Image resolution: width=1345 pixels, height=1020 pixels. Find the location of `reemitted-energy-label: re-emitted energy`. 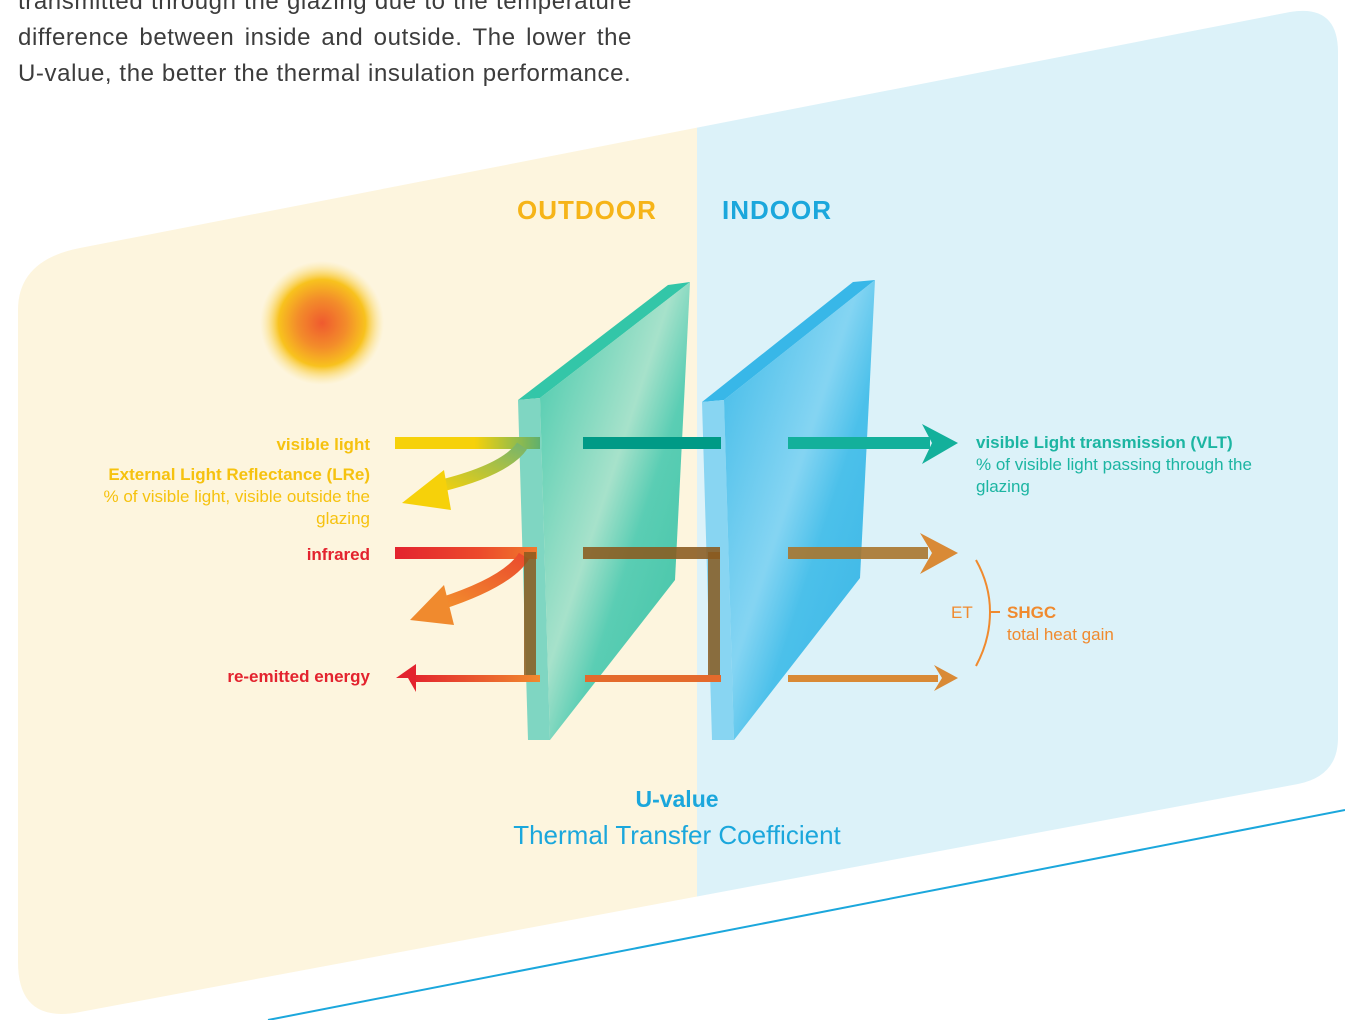

reemitted-energy-label: re-emitted energy is located at coordinates (298, 676).